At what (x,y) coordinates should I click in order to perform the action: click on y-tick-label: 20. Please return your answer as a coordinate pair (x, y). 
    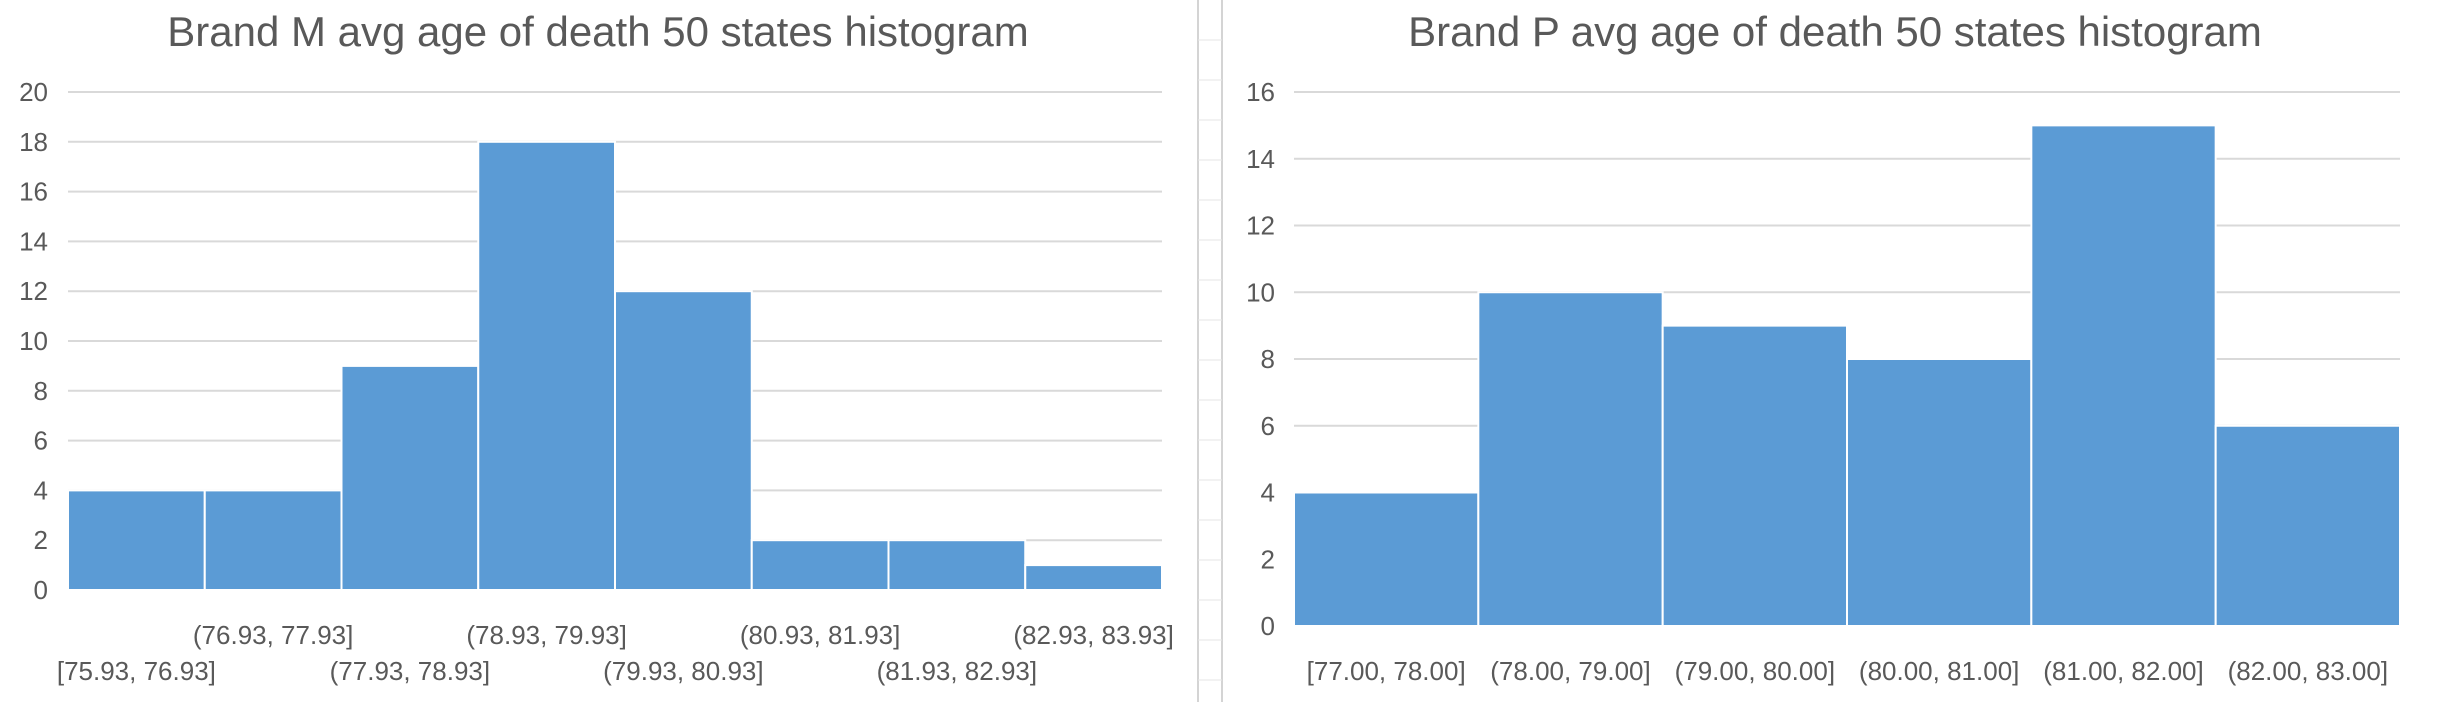
    Looking at the image, I should click on (33, 92).